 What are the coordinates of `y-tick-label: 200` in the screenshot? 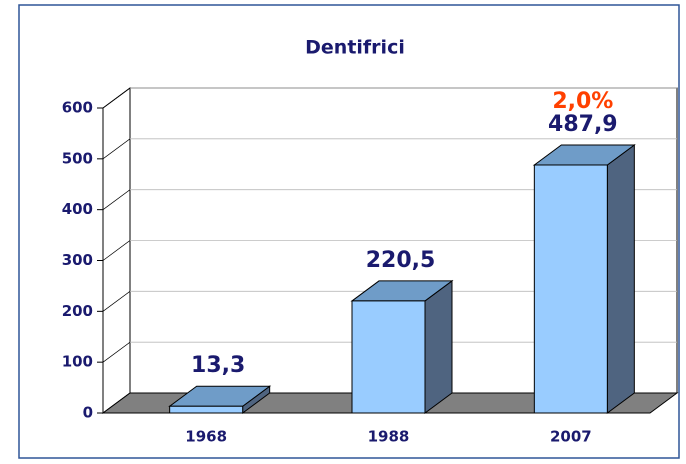 It's located at (77, 311).